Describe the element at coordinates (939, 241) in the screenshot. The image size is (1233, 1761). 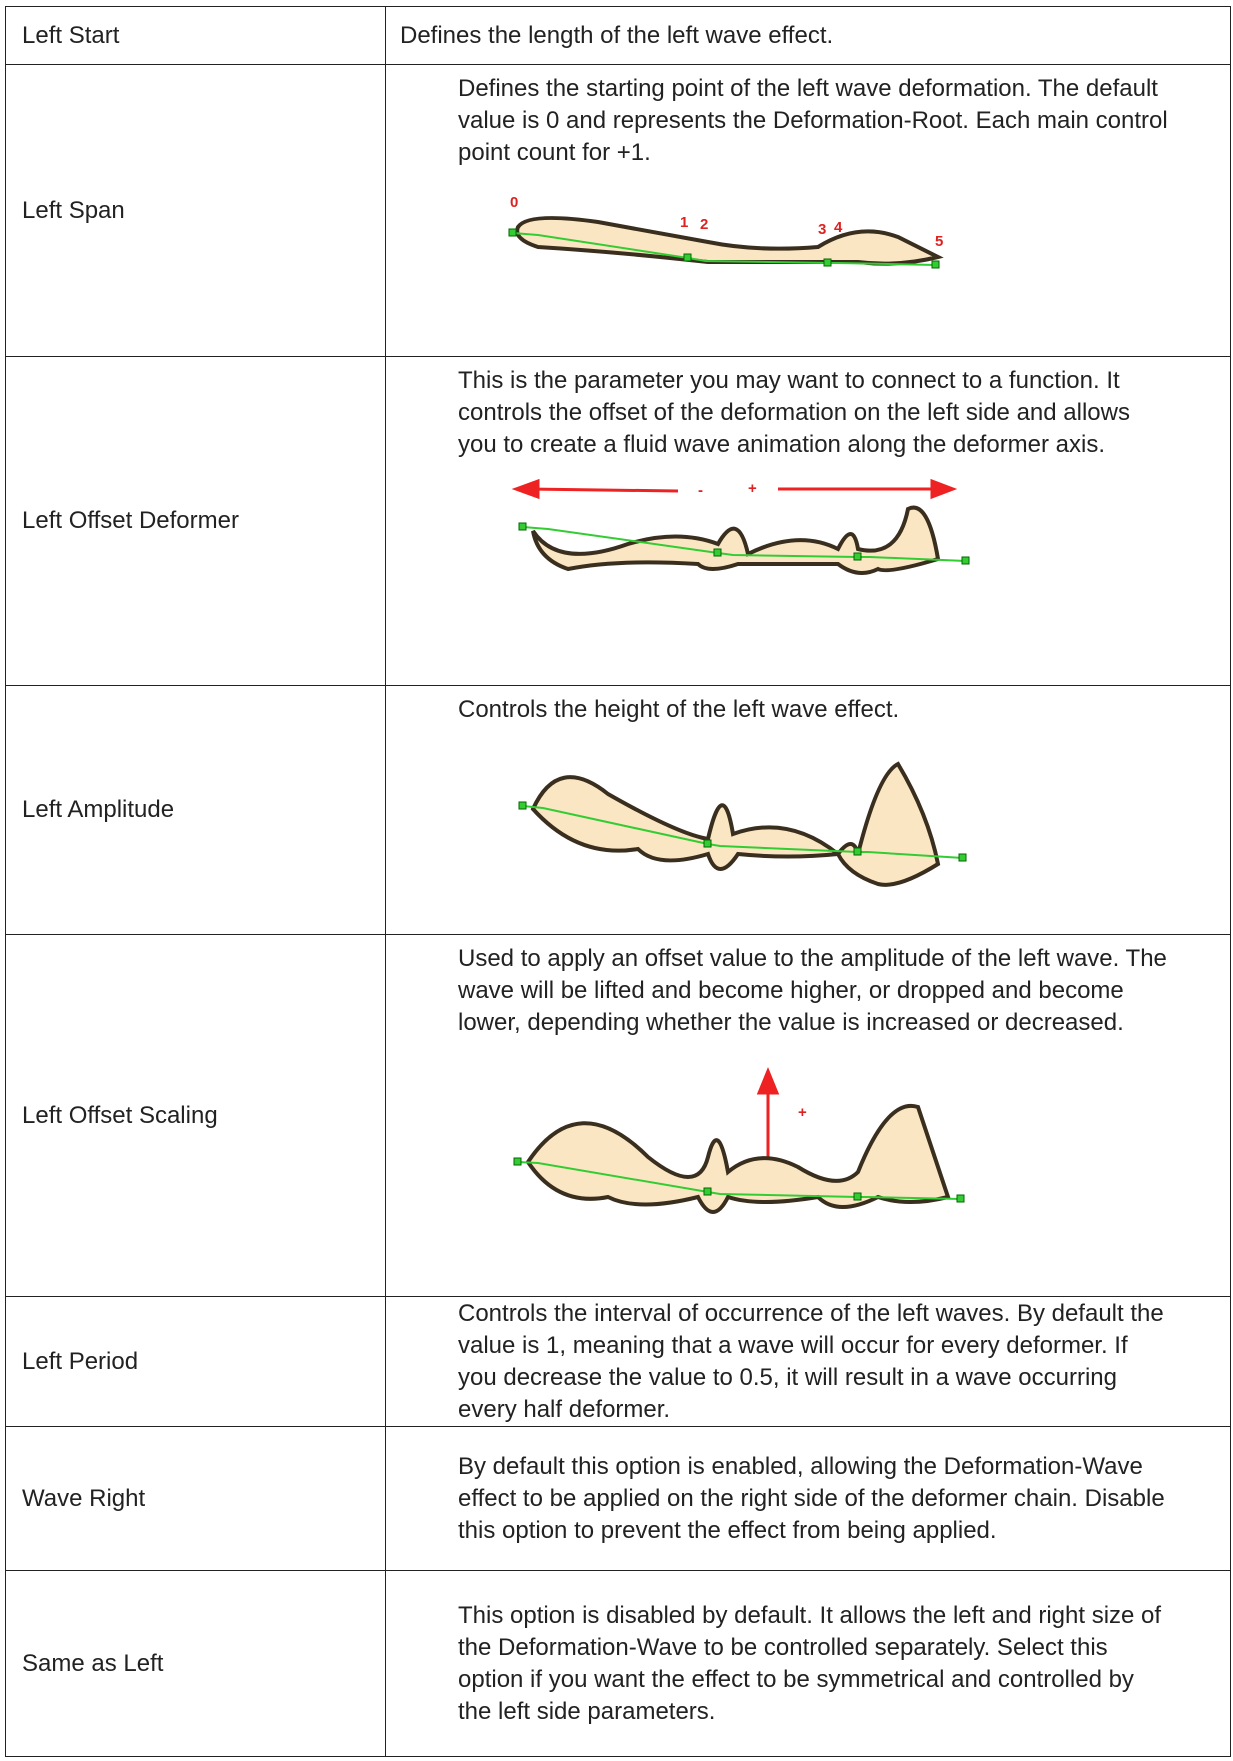
I see `figure-label: 5` at that location.